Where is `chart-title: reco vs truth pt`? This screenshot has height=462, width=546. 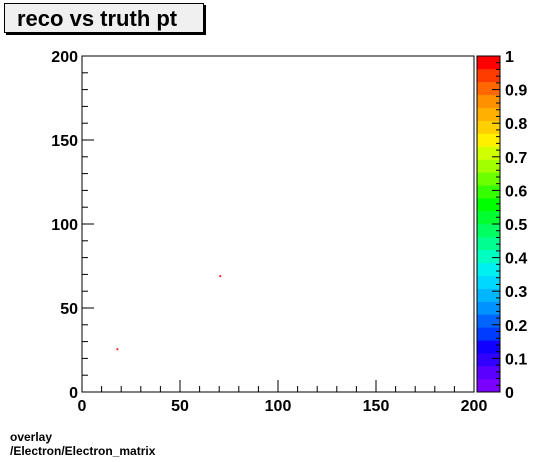
chart-title: reco vs truth pt is located at coordinates (97, 18).